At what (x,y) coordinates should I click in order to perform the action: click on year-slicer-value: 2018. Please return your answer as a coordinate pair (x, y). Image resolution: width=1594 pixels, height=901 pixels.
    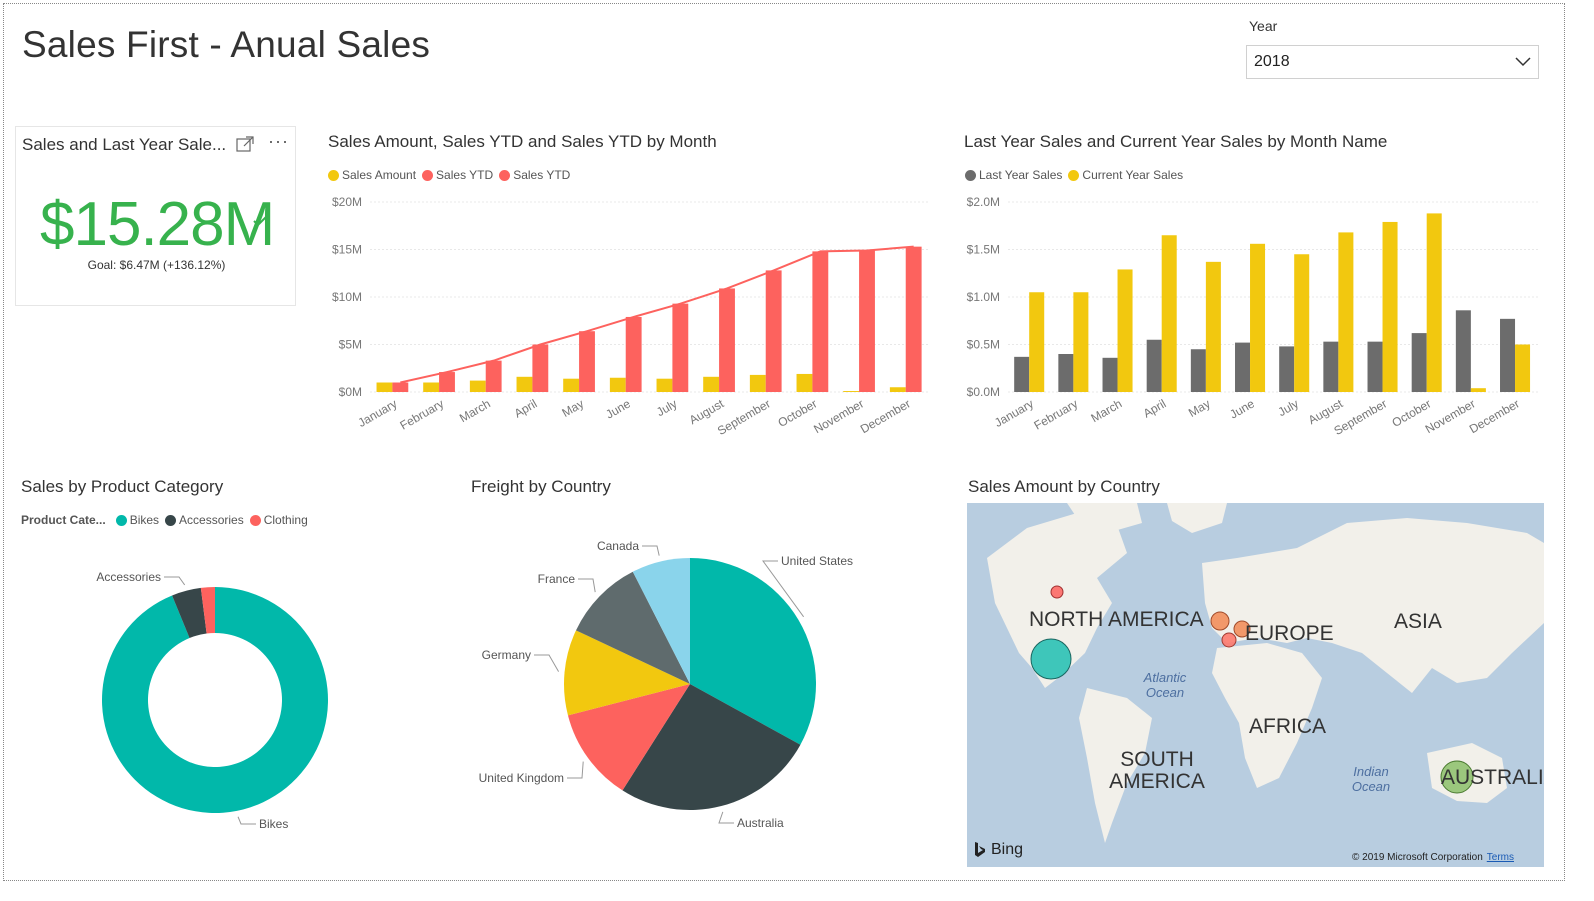
    Looking at the image, I should click on (1272, 61).